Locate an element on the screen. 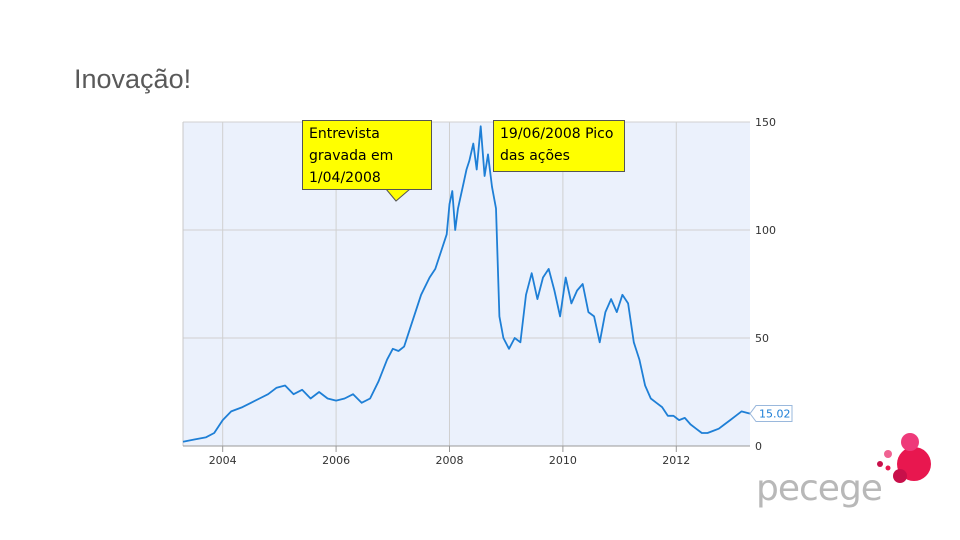 Image resolution: width=960 pixels, height=540 pixels. x-tick-label-2008: 2008 is located at coordinates (449, 460).